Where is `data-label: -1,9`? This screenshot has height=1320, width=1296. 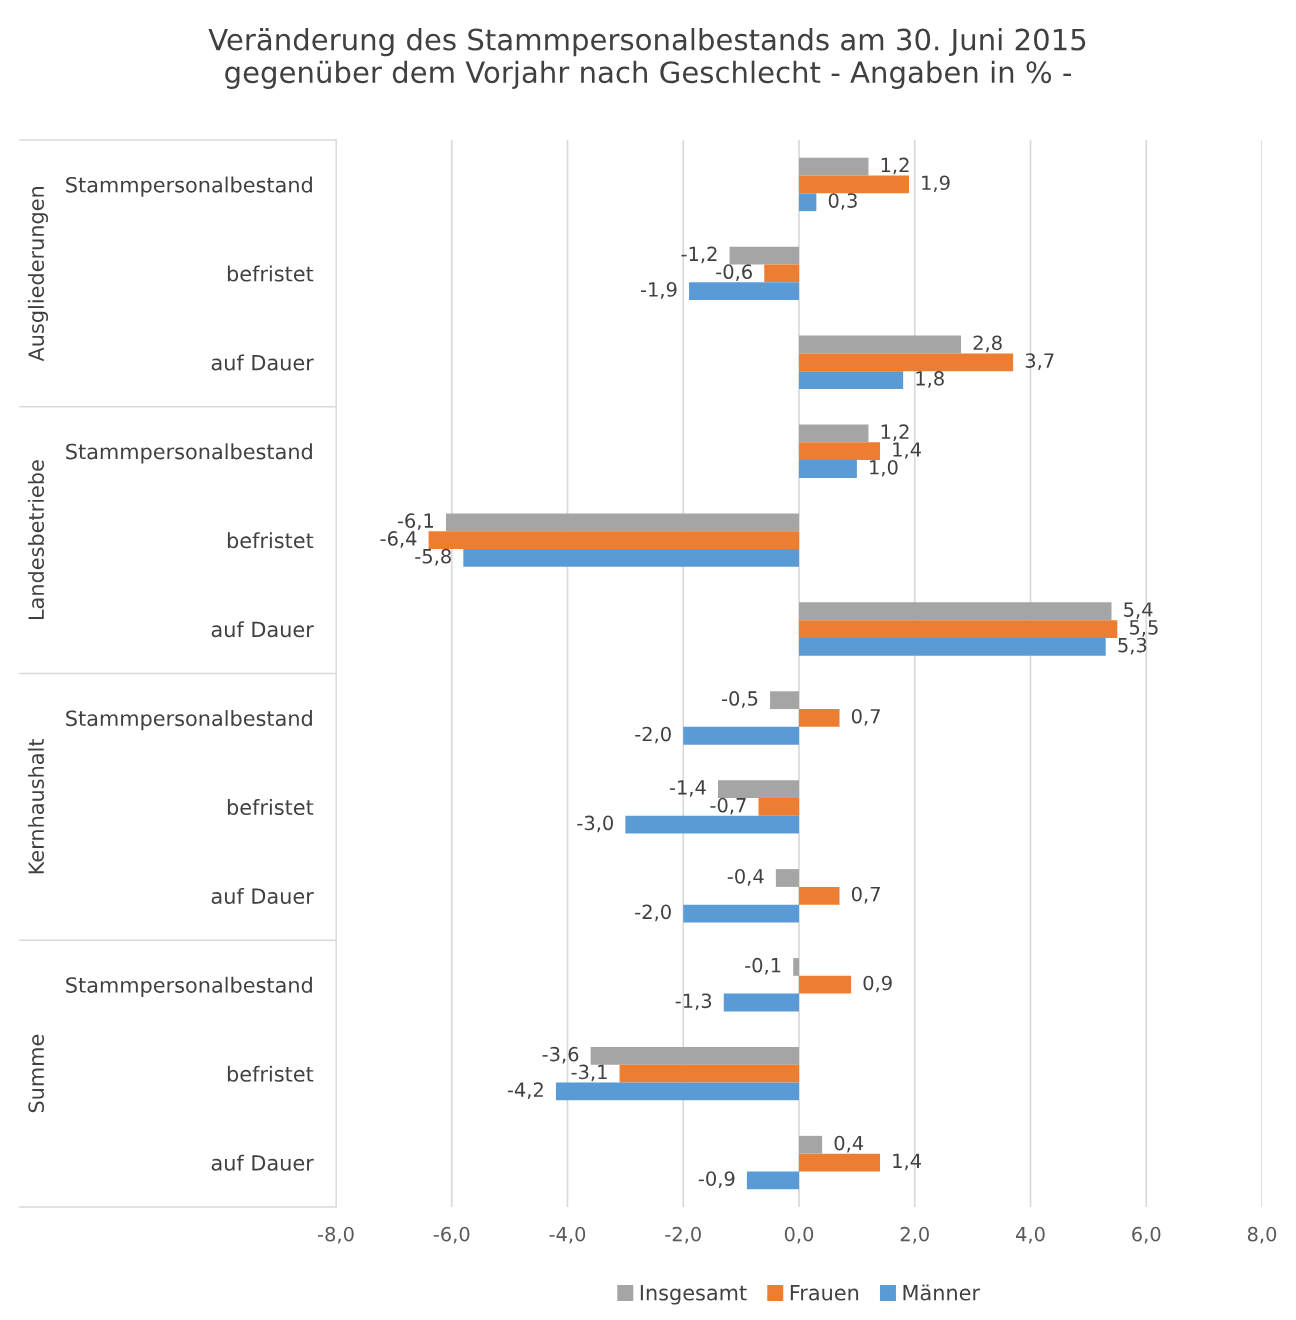
data-label: -1,9 is located at coordinates (658, 290).